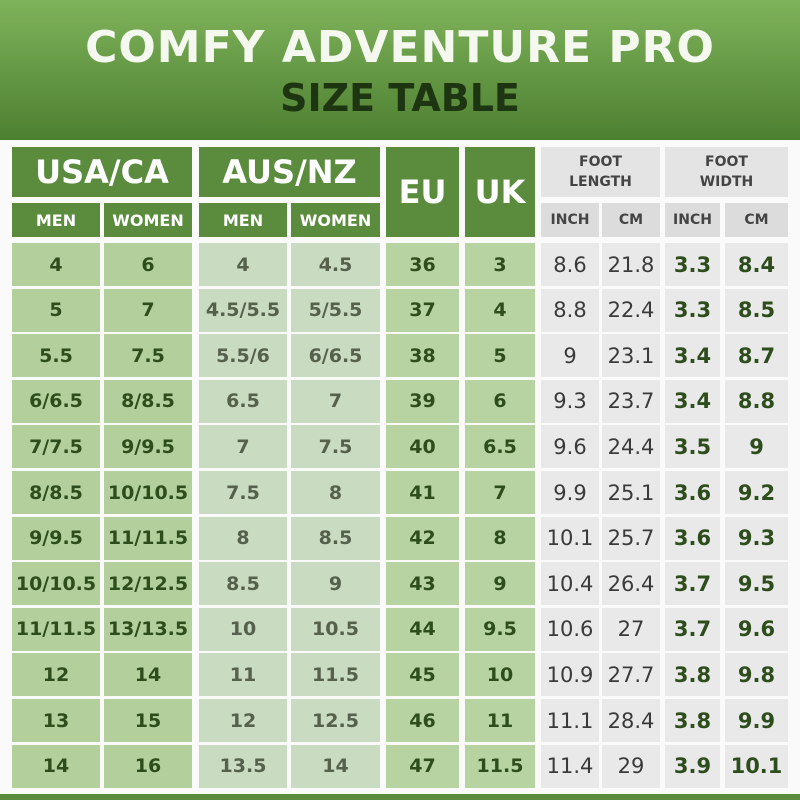 The width and height of the screenshot is (800, 800). Describe the element at coordinates (570, 629) in the screenshot. I see `table-cell: 10.6` at that location.